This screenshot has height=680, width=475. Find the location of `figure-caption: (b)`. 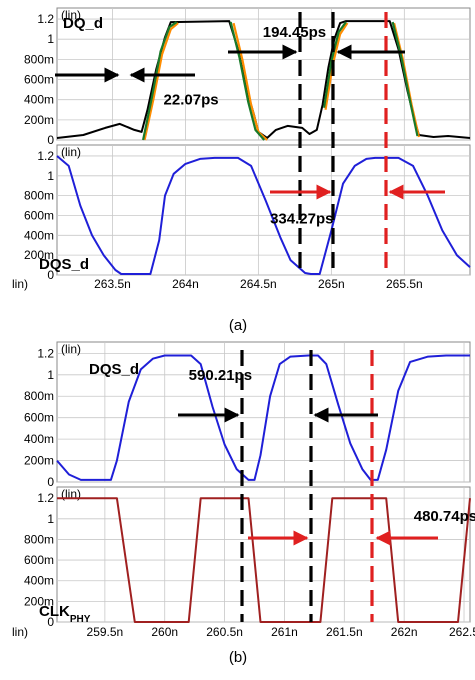

figure-caption: (b) is located at coordinates (238, 657).